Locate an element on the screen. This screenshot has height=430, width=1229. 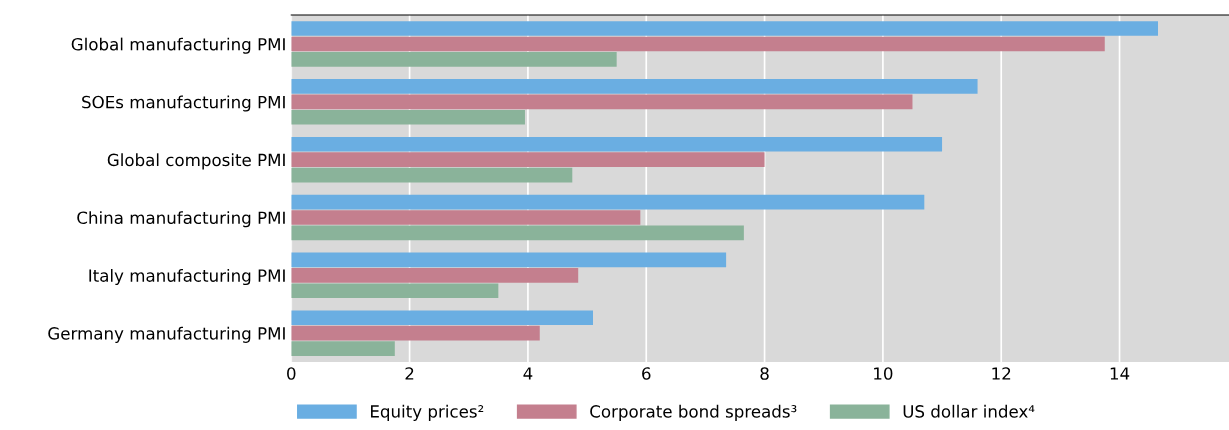
x-tick-label: 14 is located at coordinates (1120, 373).